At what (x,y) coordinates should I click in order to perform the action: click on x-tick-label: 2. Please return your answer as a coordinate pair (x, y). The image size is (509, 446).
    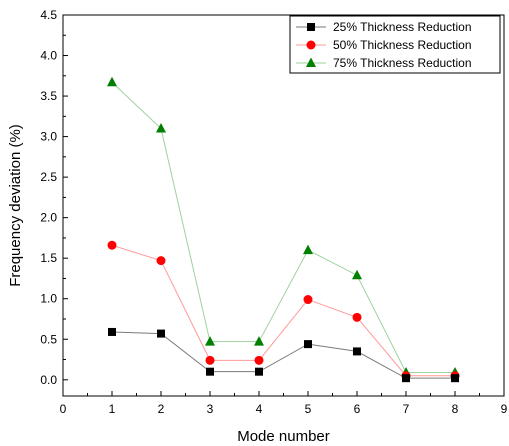
    Looking at the image, I should click on (161, 409).